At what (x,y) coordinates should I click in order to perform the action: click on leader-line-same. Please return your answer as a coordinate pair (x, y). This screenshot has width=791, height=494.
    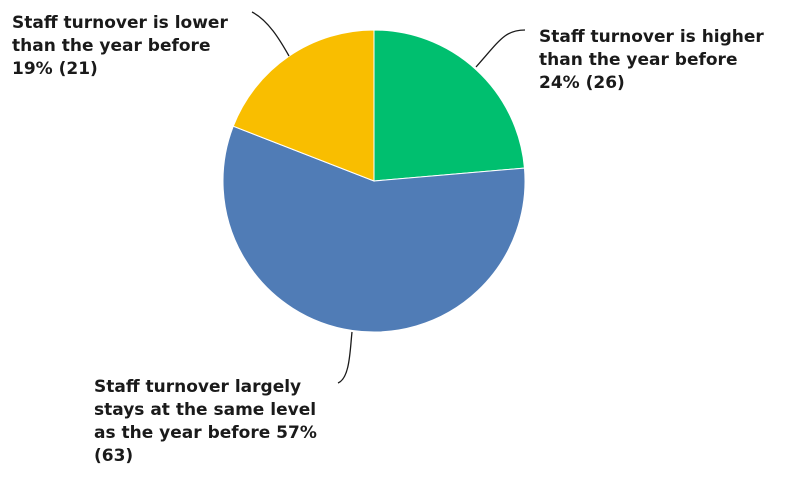
    Looking at the image, I should click on (345, 357).